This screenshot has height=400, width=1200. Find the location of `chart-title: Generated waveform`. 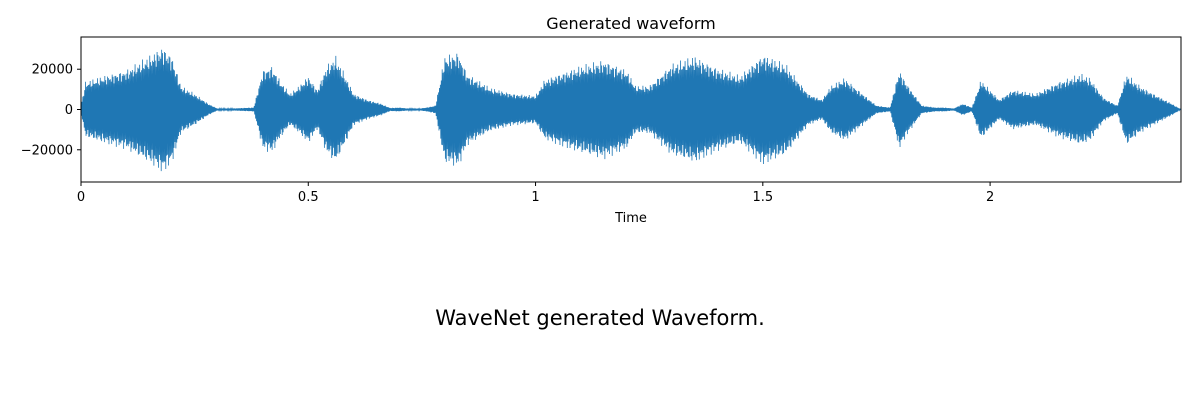

chart-title: Generated waveform is located at coordinates (630, 23).